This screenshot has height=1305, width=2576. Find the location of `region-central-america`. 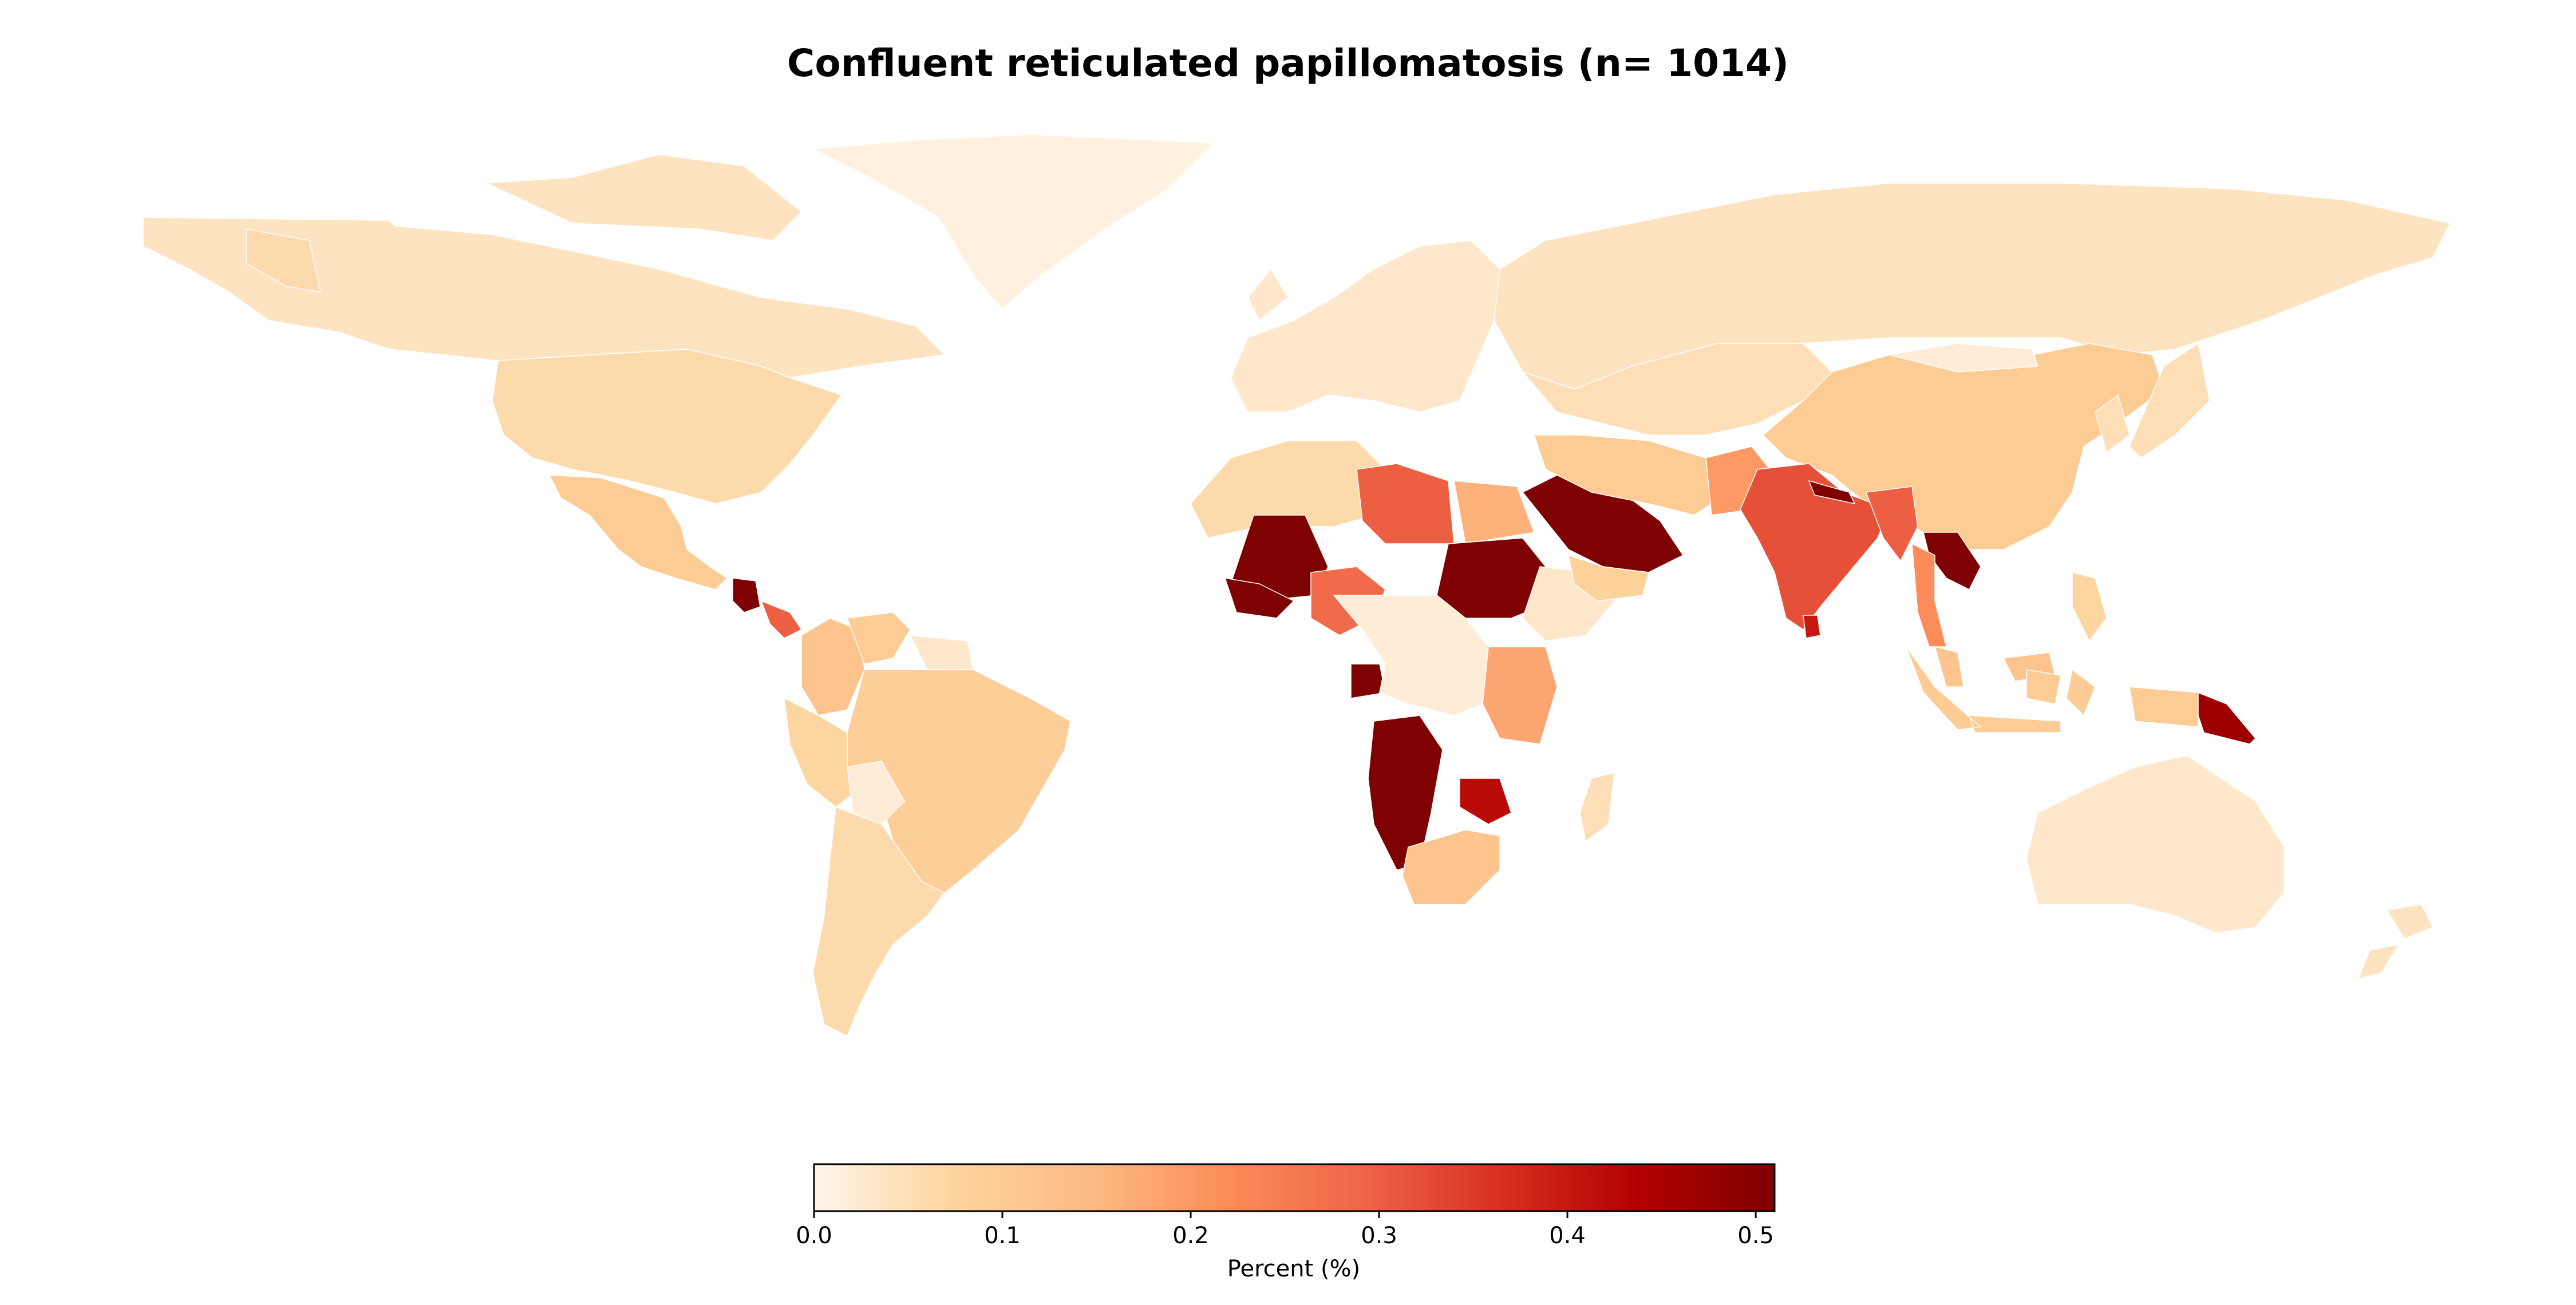

region-central-america is located at coordinates (781, 619).